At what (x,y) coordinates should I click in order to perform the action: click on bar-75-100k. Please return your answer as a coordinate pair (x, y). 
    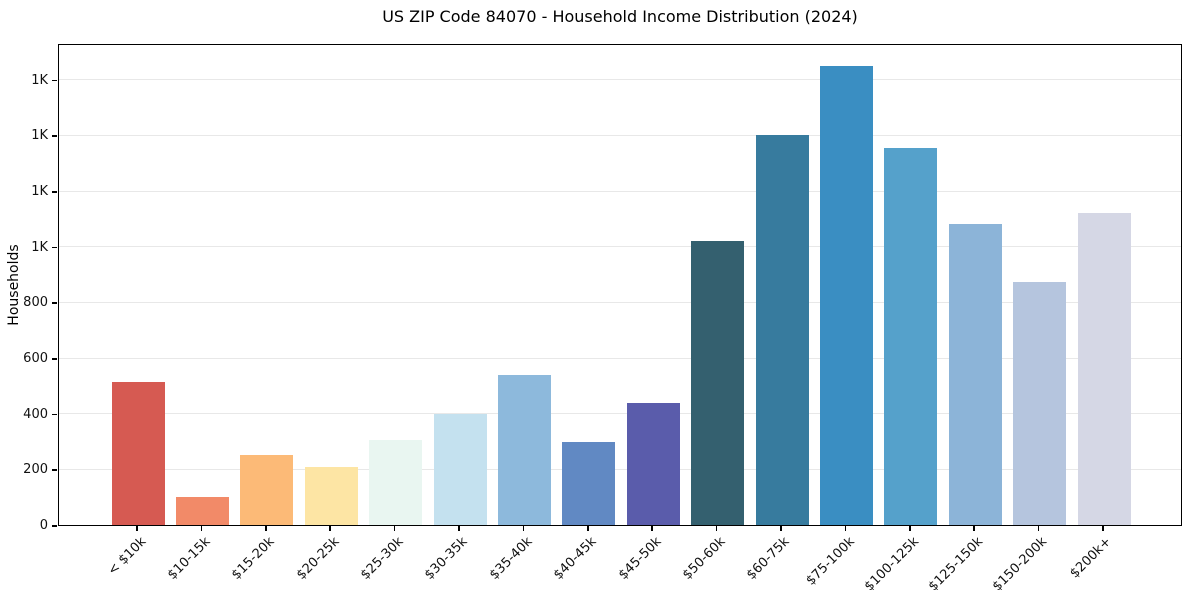
    Looking at the image, I should click on (846, 295).